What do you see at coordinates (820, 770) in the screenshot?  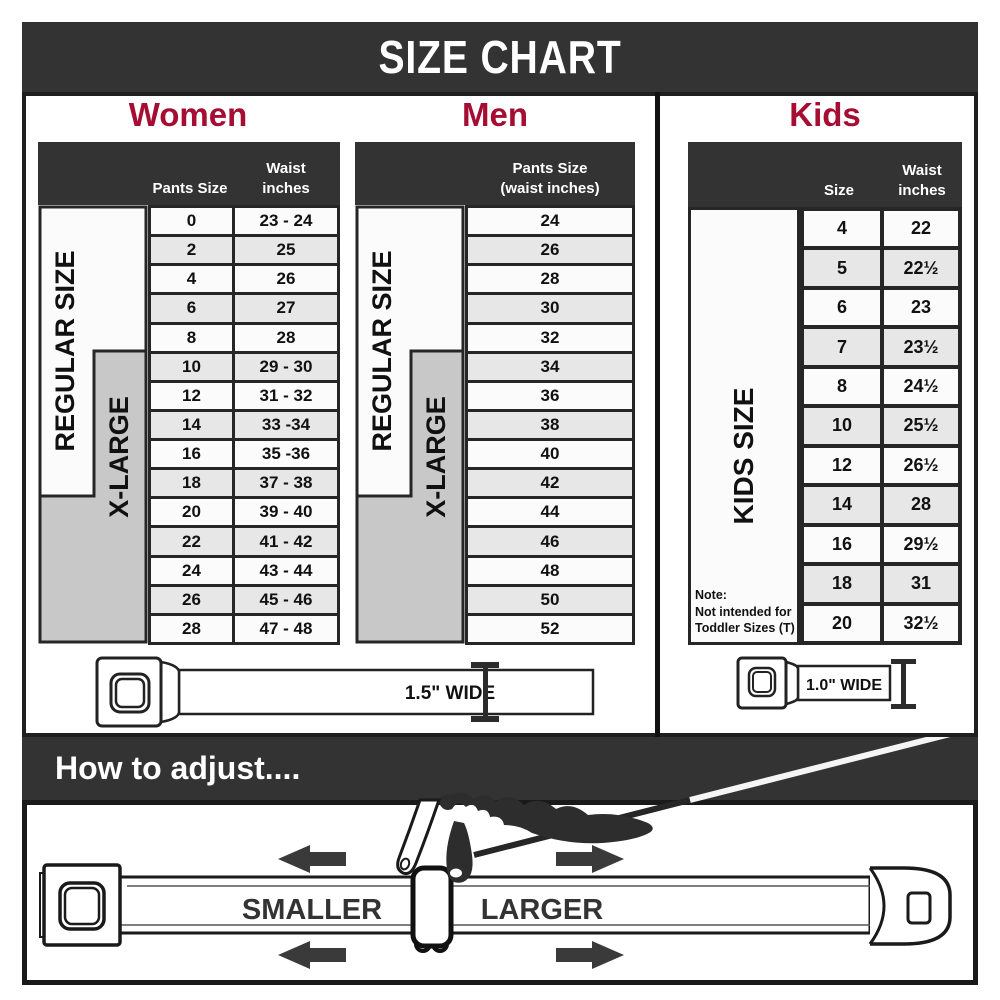 I see `pulled-strap-line-over-bar` at bounding box center [820, 770].